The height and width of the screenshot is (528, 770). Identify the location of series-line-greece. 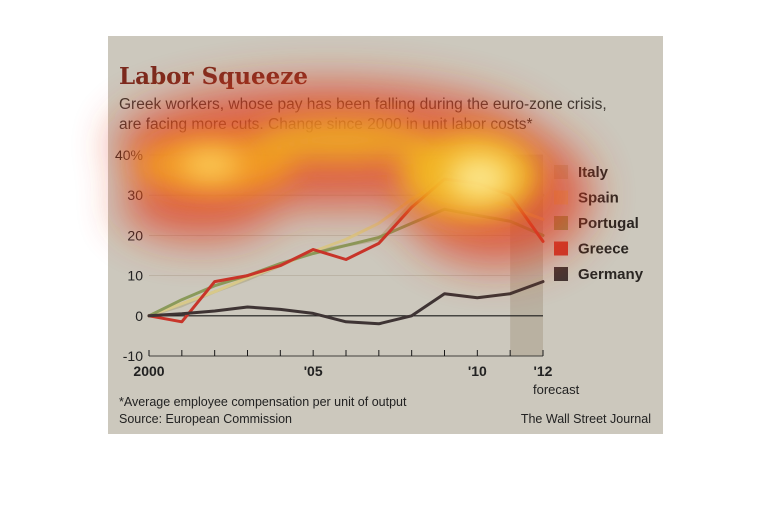
(346, 250).